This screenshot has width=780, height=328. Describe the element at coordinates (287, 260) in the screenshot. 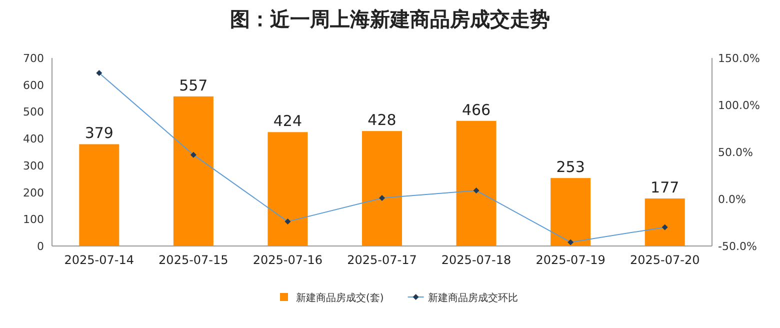

I see `x-tick-label: 2025-07-16` at that location.